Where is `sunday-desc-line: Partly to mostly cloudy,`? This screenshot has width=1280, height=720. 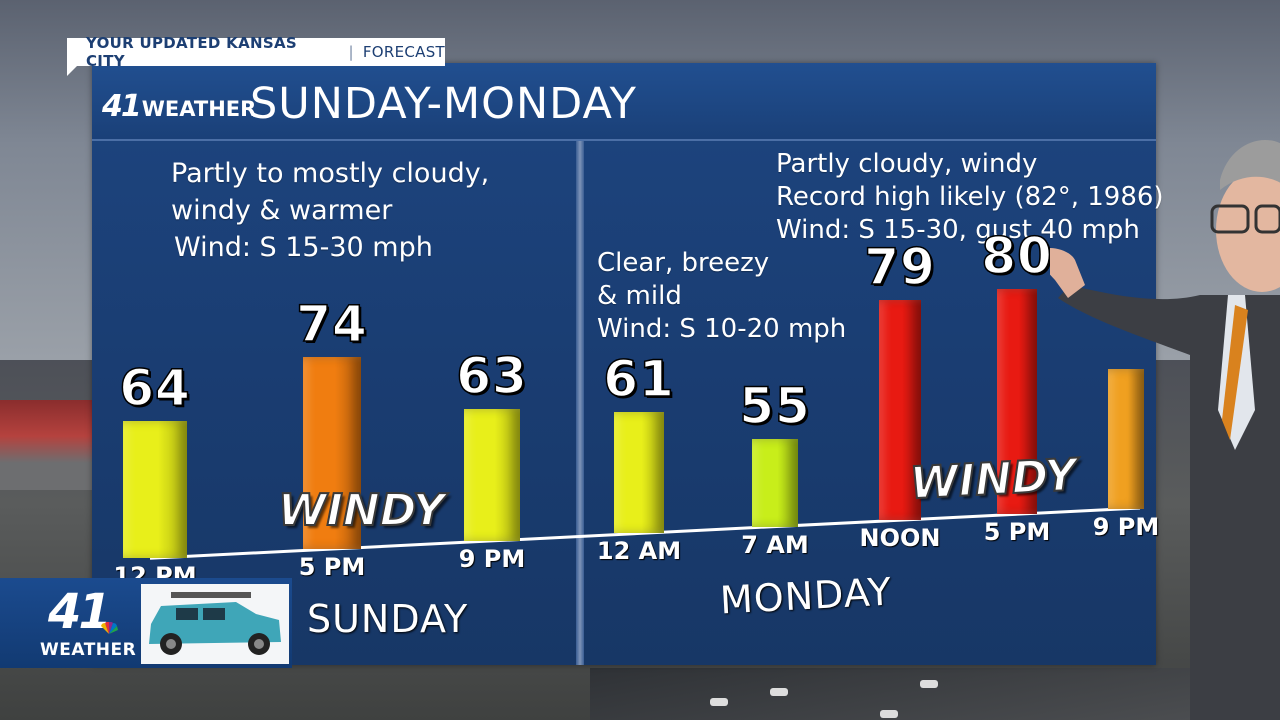
sunday-desc-line: Partly to mostly cloudy, is located at coordinates (330, 173).